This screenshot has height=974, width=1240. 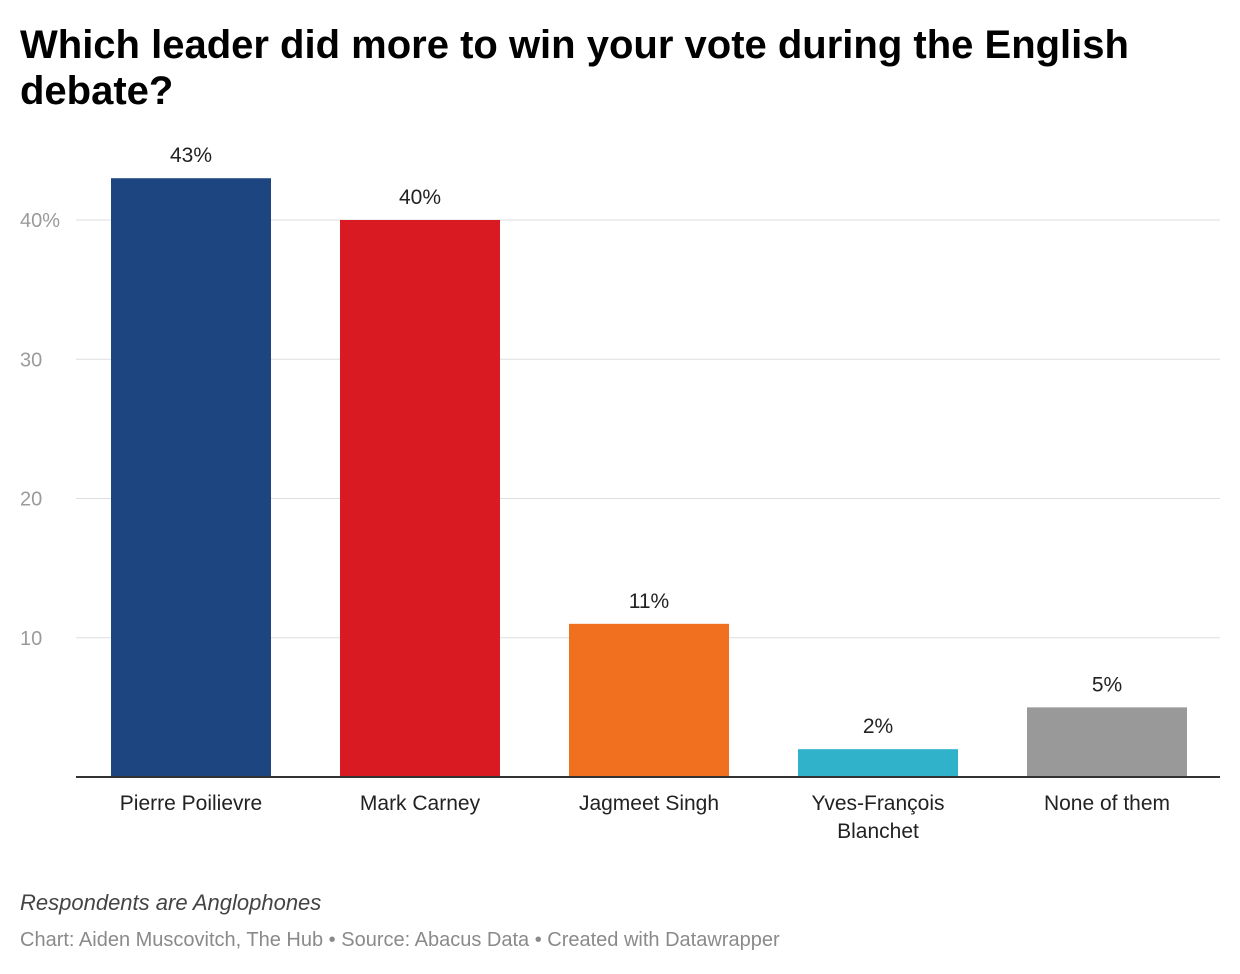 I want to click on bar-value-label: 11%, so click(x=649, y=601).